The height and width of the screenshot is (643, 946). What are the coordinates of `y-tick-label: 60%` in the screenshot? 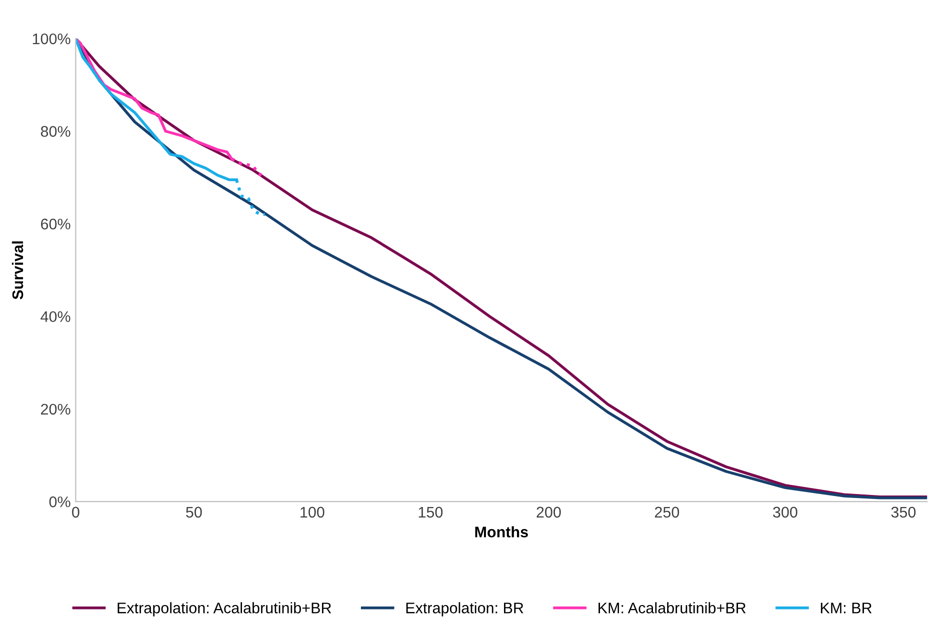 It's located at (55, 224).